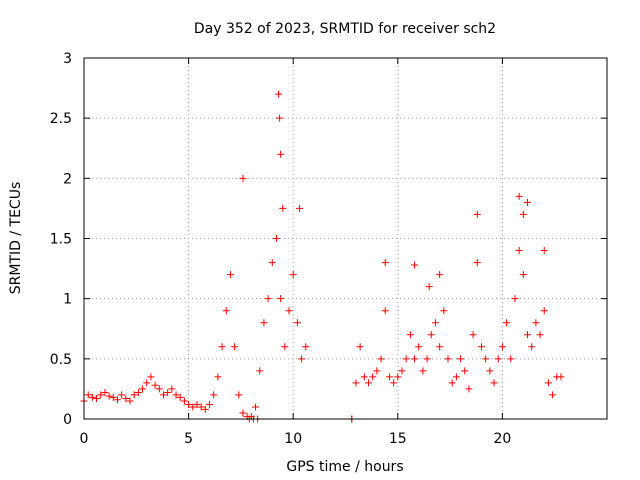 The width and height of the screenshot is (640, 480). Describe the element at coordinates (67, 420) in the screenshot. I see `y-tick-label: 0` at that location.